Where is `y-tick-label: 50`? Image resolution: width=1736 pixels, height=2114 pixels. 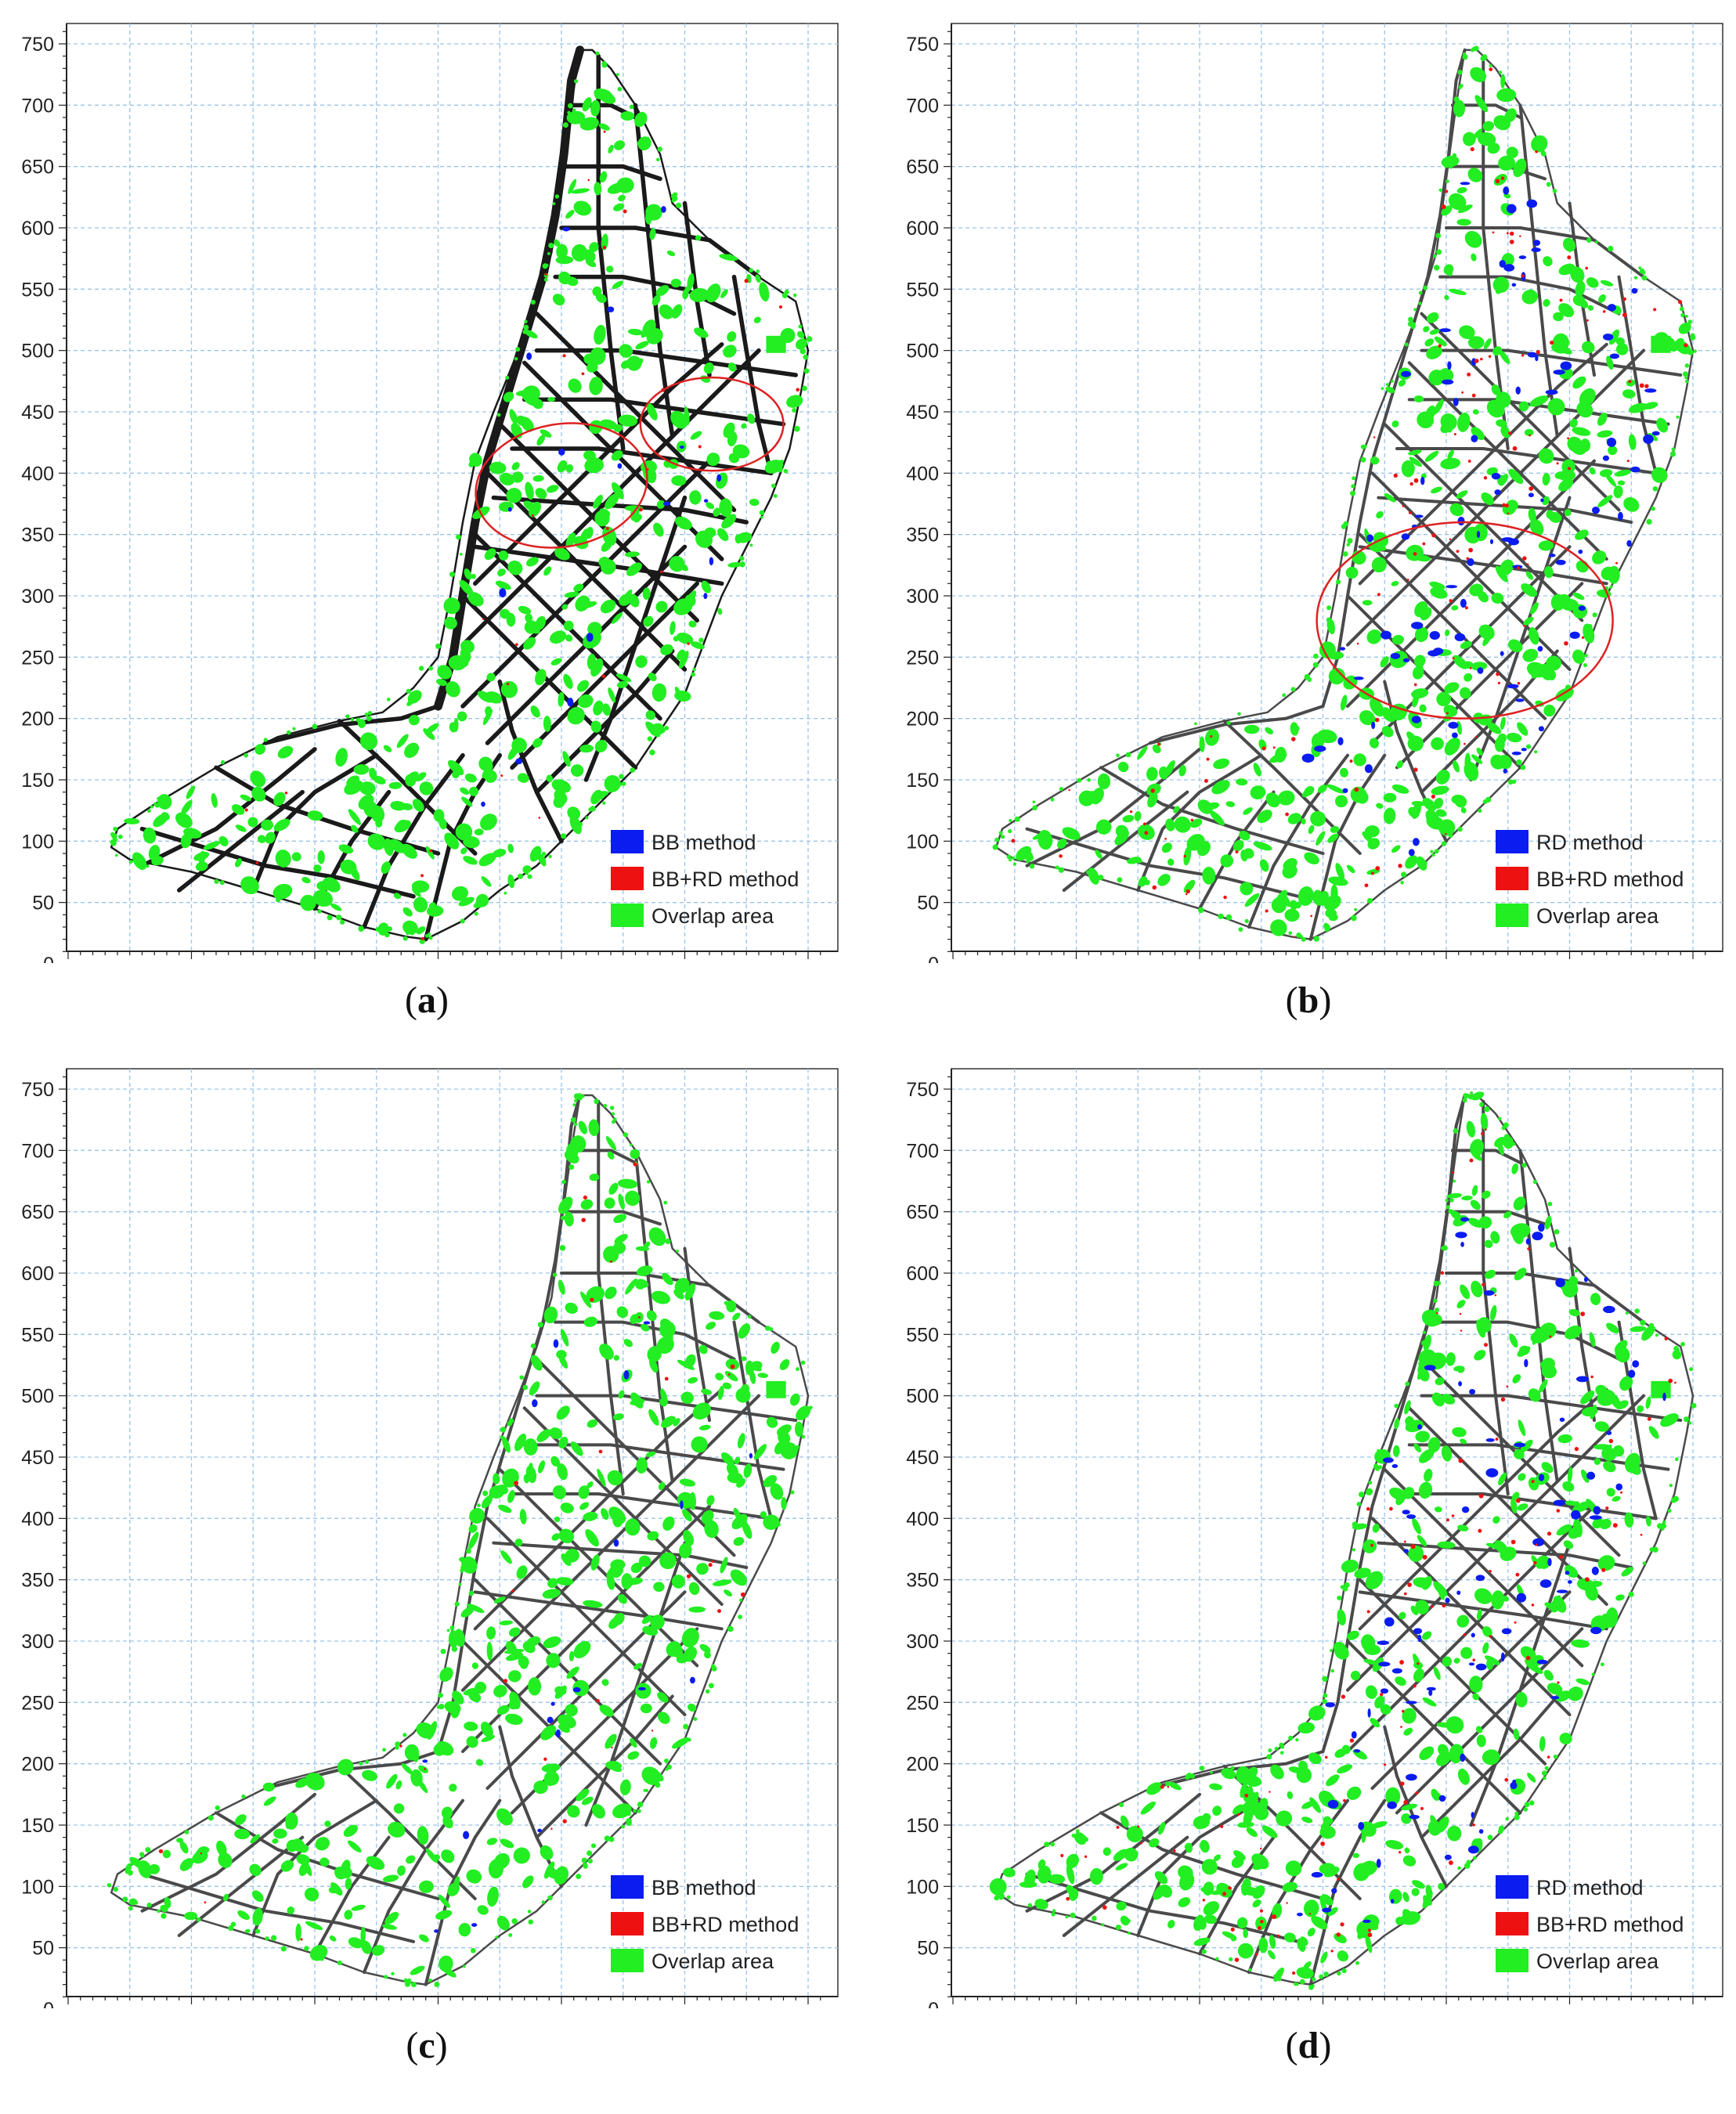 y-tick-label: 50 is located at coordinates (43, 1949).